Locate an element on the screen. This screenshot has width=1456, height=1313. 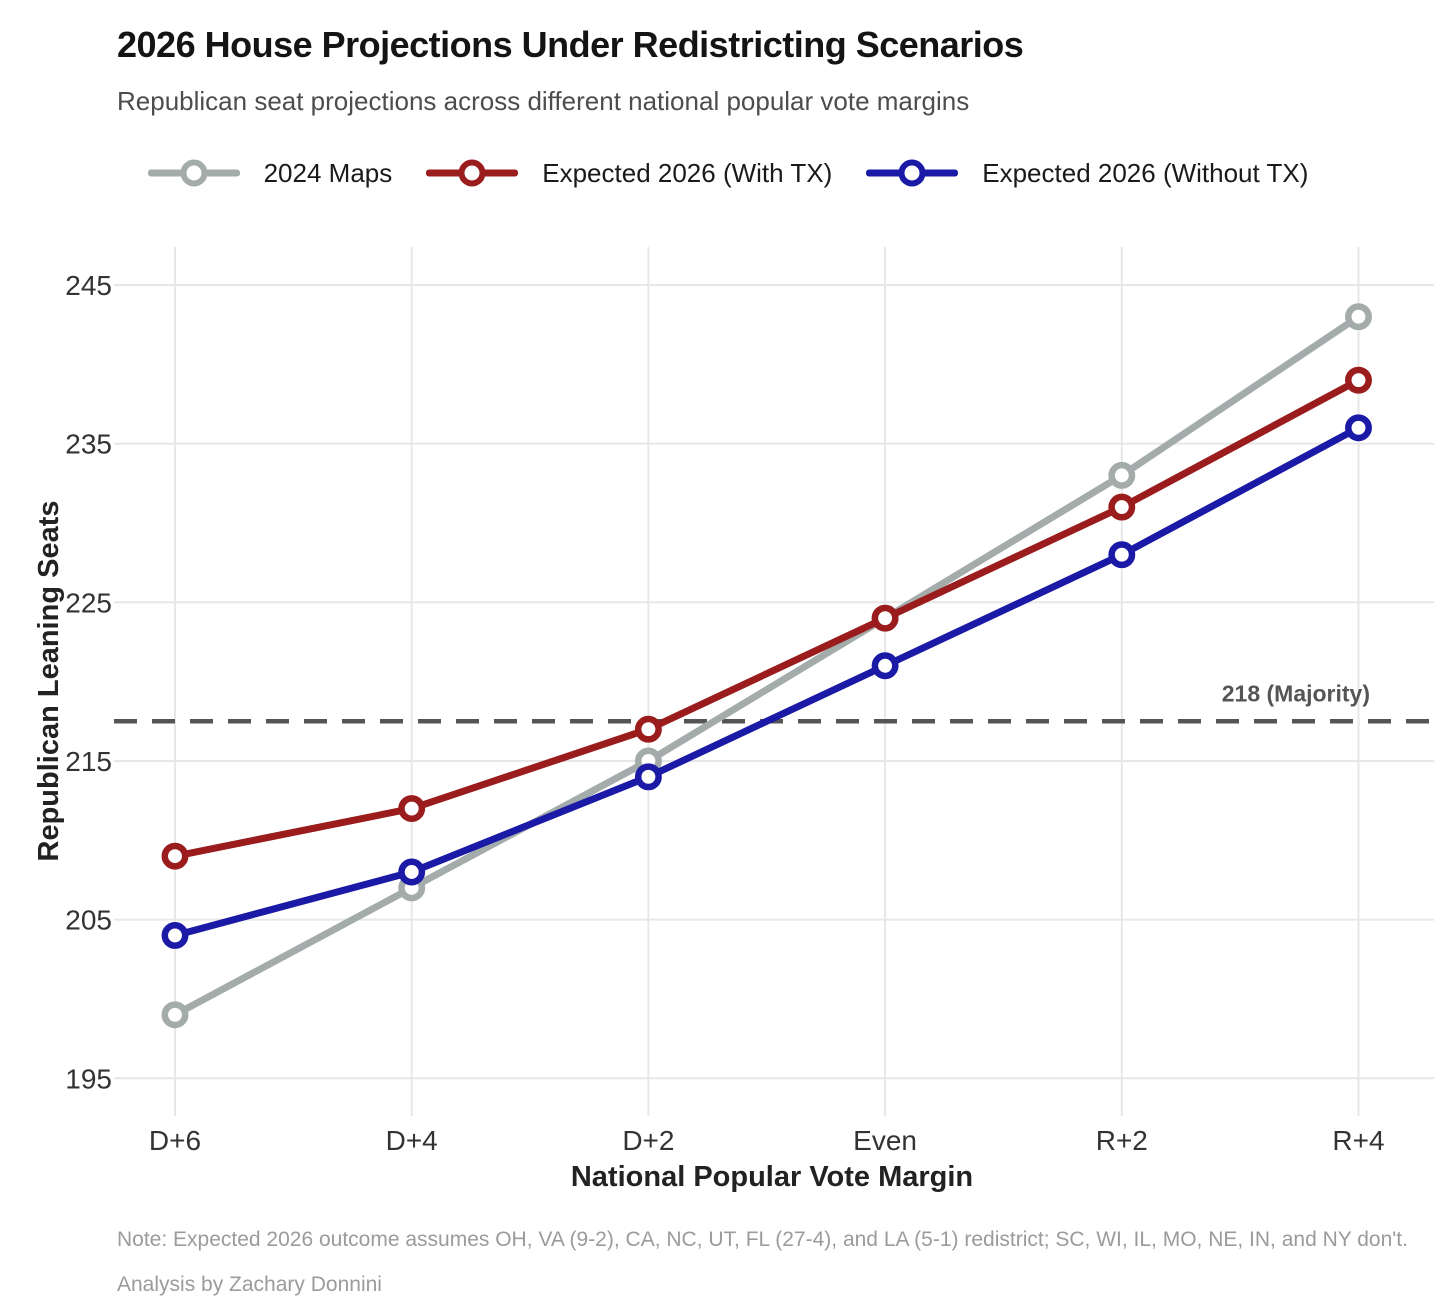
credit-line: Analysis by Zachary Donnini is located at coordinates (249, 1284).